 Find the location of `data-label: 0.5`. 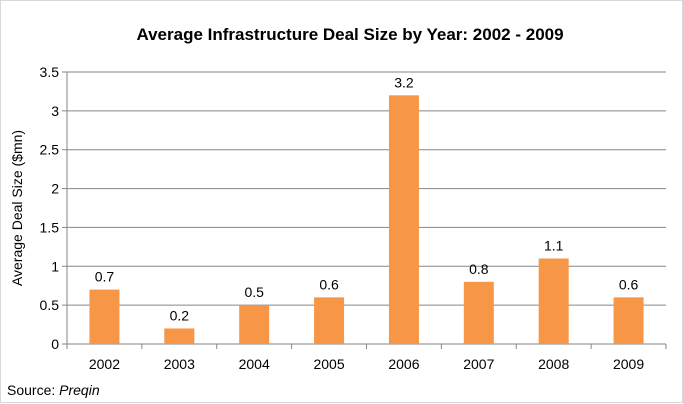

data-label: 0.5 is located at coordinates (254, 292).